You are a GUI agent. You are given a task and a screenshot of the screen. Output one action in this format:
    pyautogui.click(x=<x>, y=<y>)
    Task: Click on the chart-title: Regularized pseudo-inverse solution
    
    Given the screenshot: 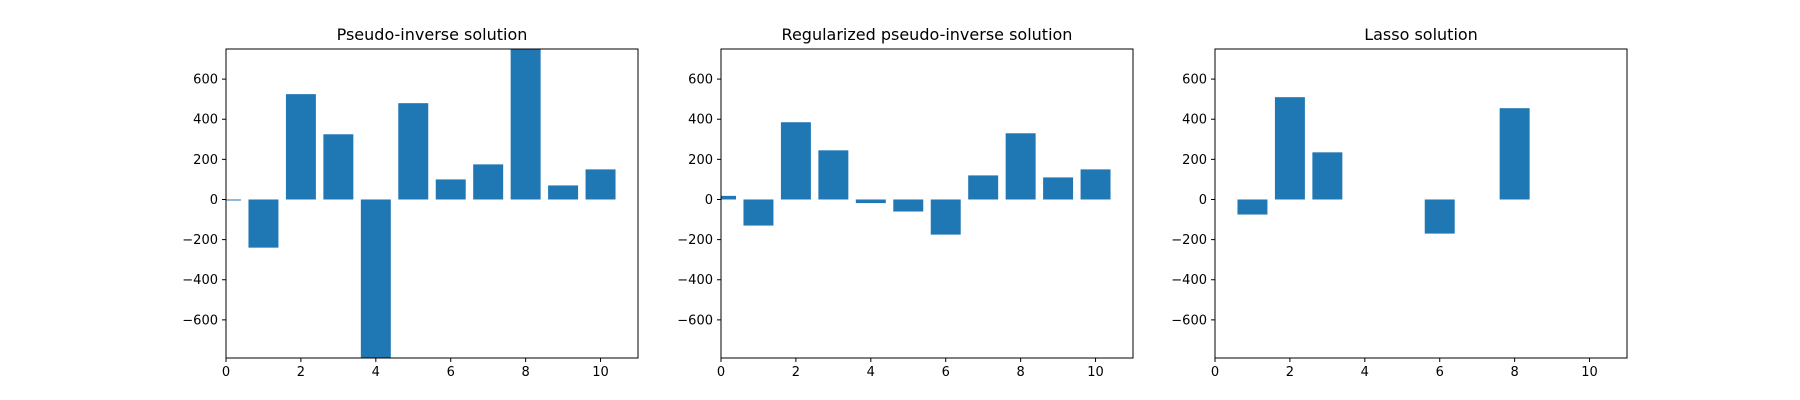 What is the action you would take?
    pyautogui.click(x=927, y=34)
    